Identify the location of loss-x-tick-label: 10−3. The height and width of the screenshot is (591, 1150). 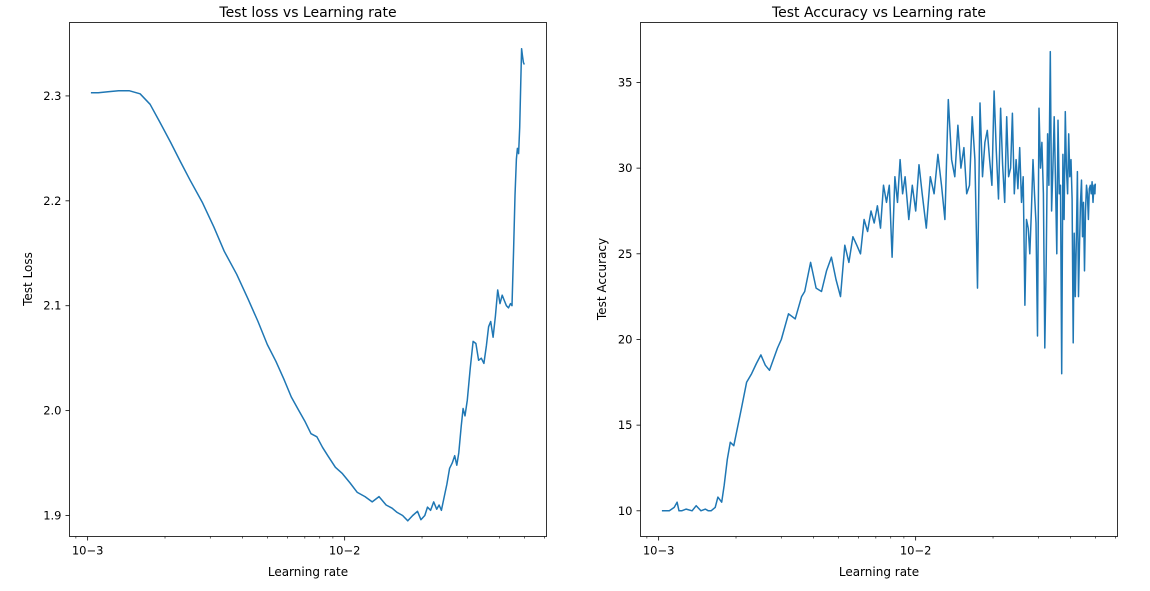
(88, 551).